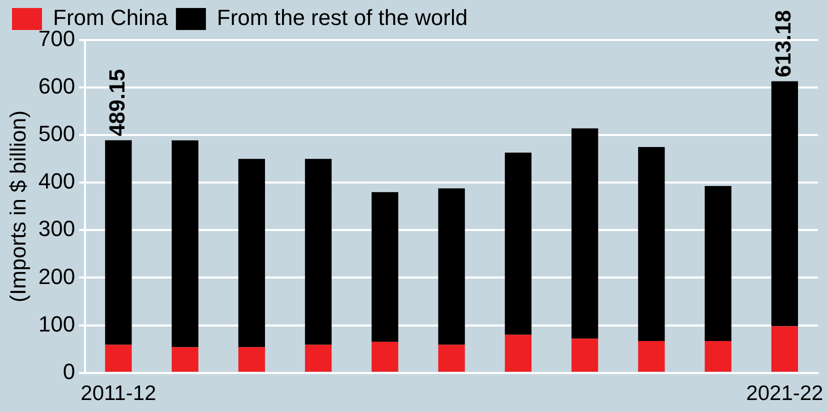 The height and width of the screenshot is (412, 828). I want to click on x-tick-label: 2011-12, so click(118, 394).